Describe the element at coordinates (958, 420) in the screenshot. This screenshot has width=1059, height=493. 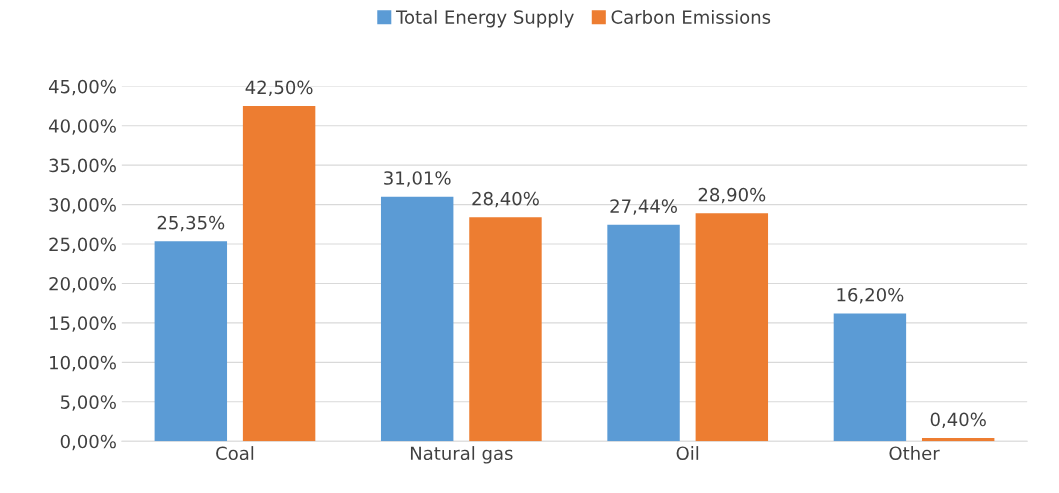
I see `data-label: 0,40%` at that location.